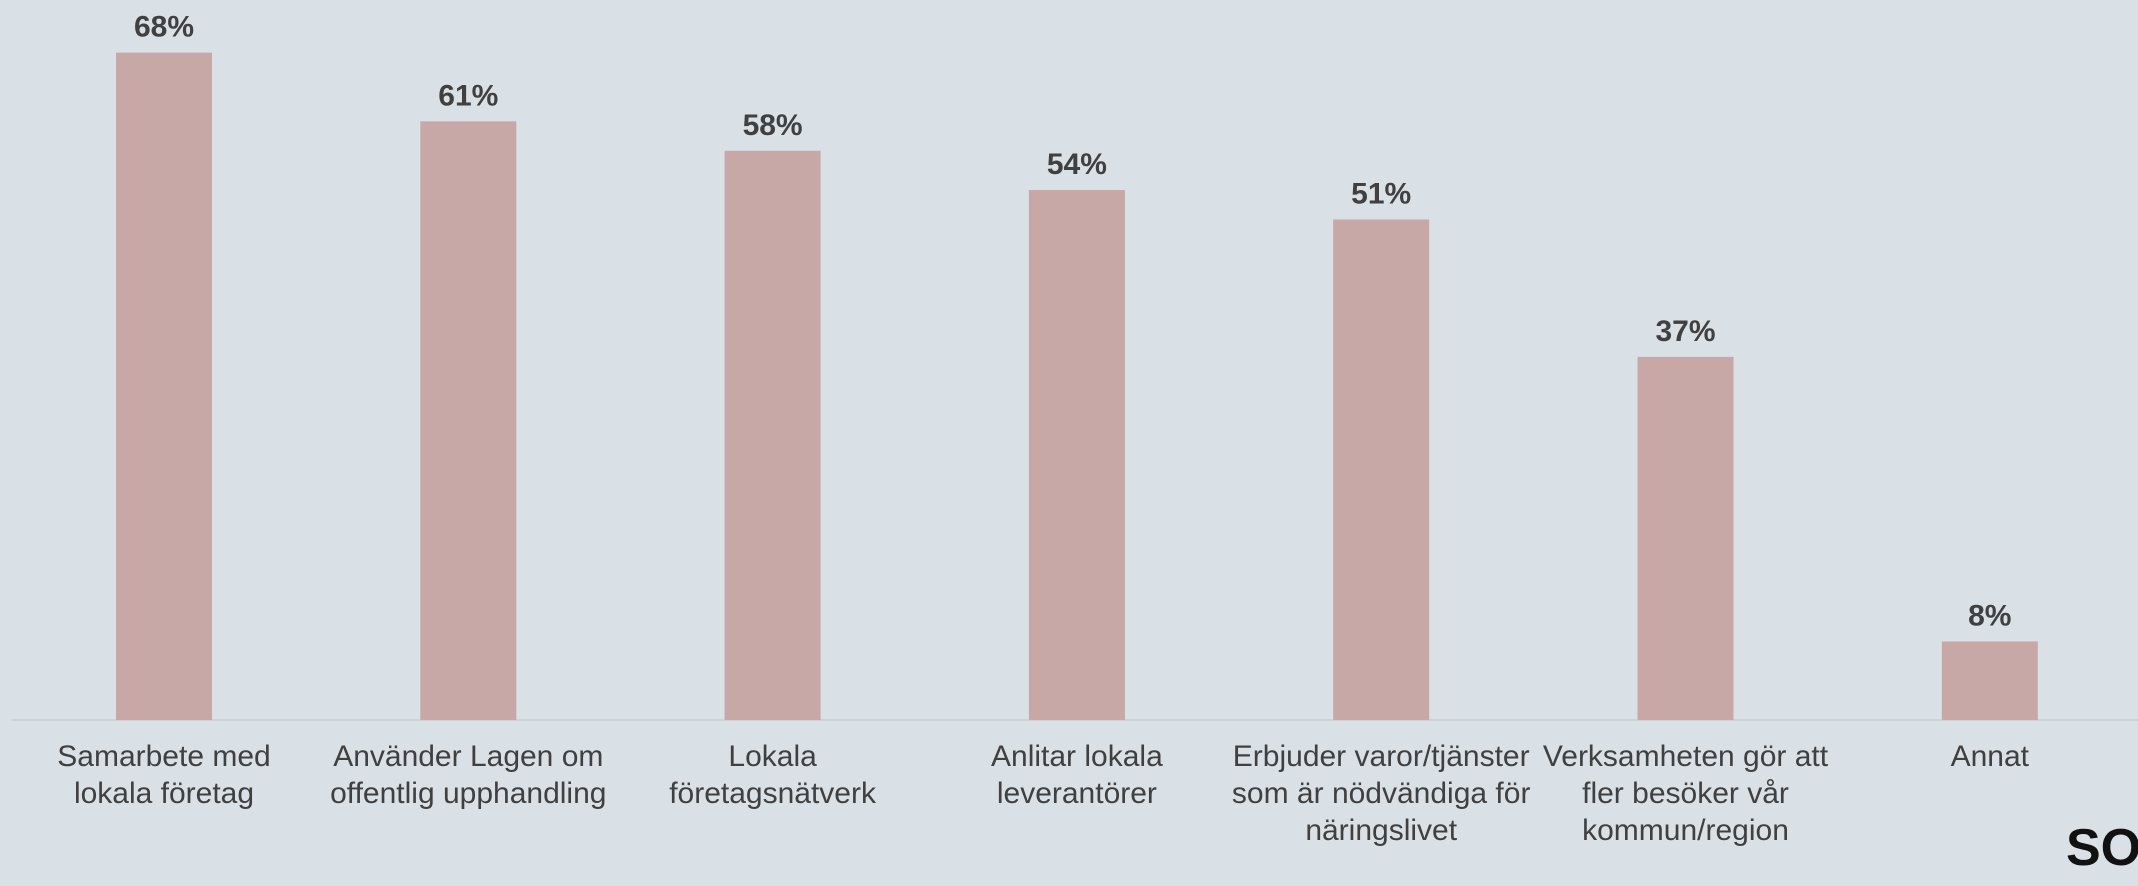  I want to click on value-label: 37%, so click(1685, 331).